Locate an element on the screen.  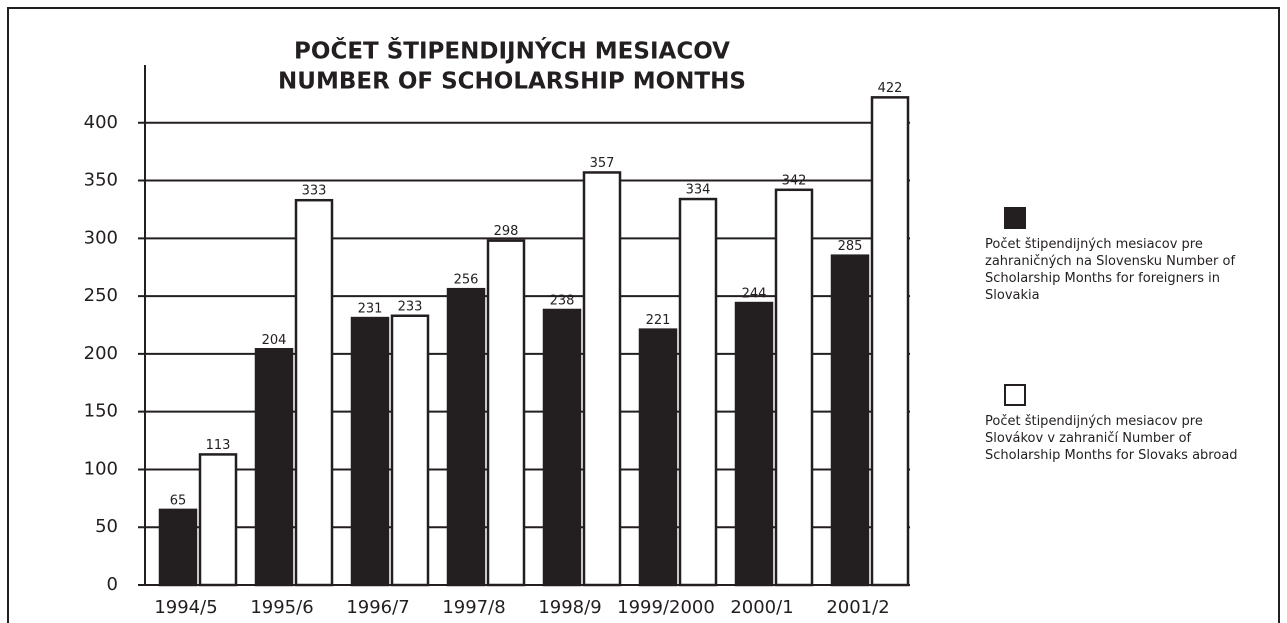
y-tick-label: 50 is located at coordinates (106, 526).